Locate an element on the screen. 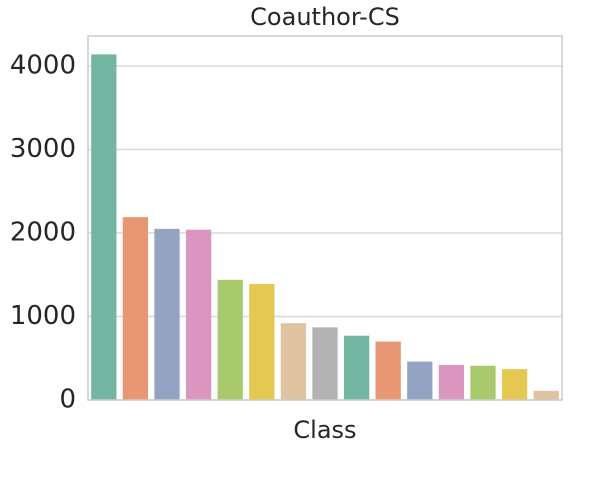  y-tick-label: 4000 is located at coordinates (43, 66).